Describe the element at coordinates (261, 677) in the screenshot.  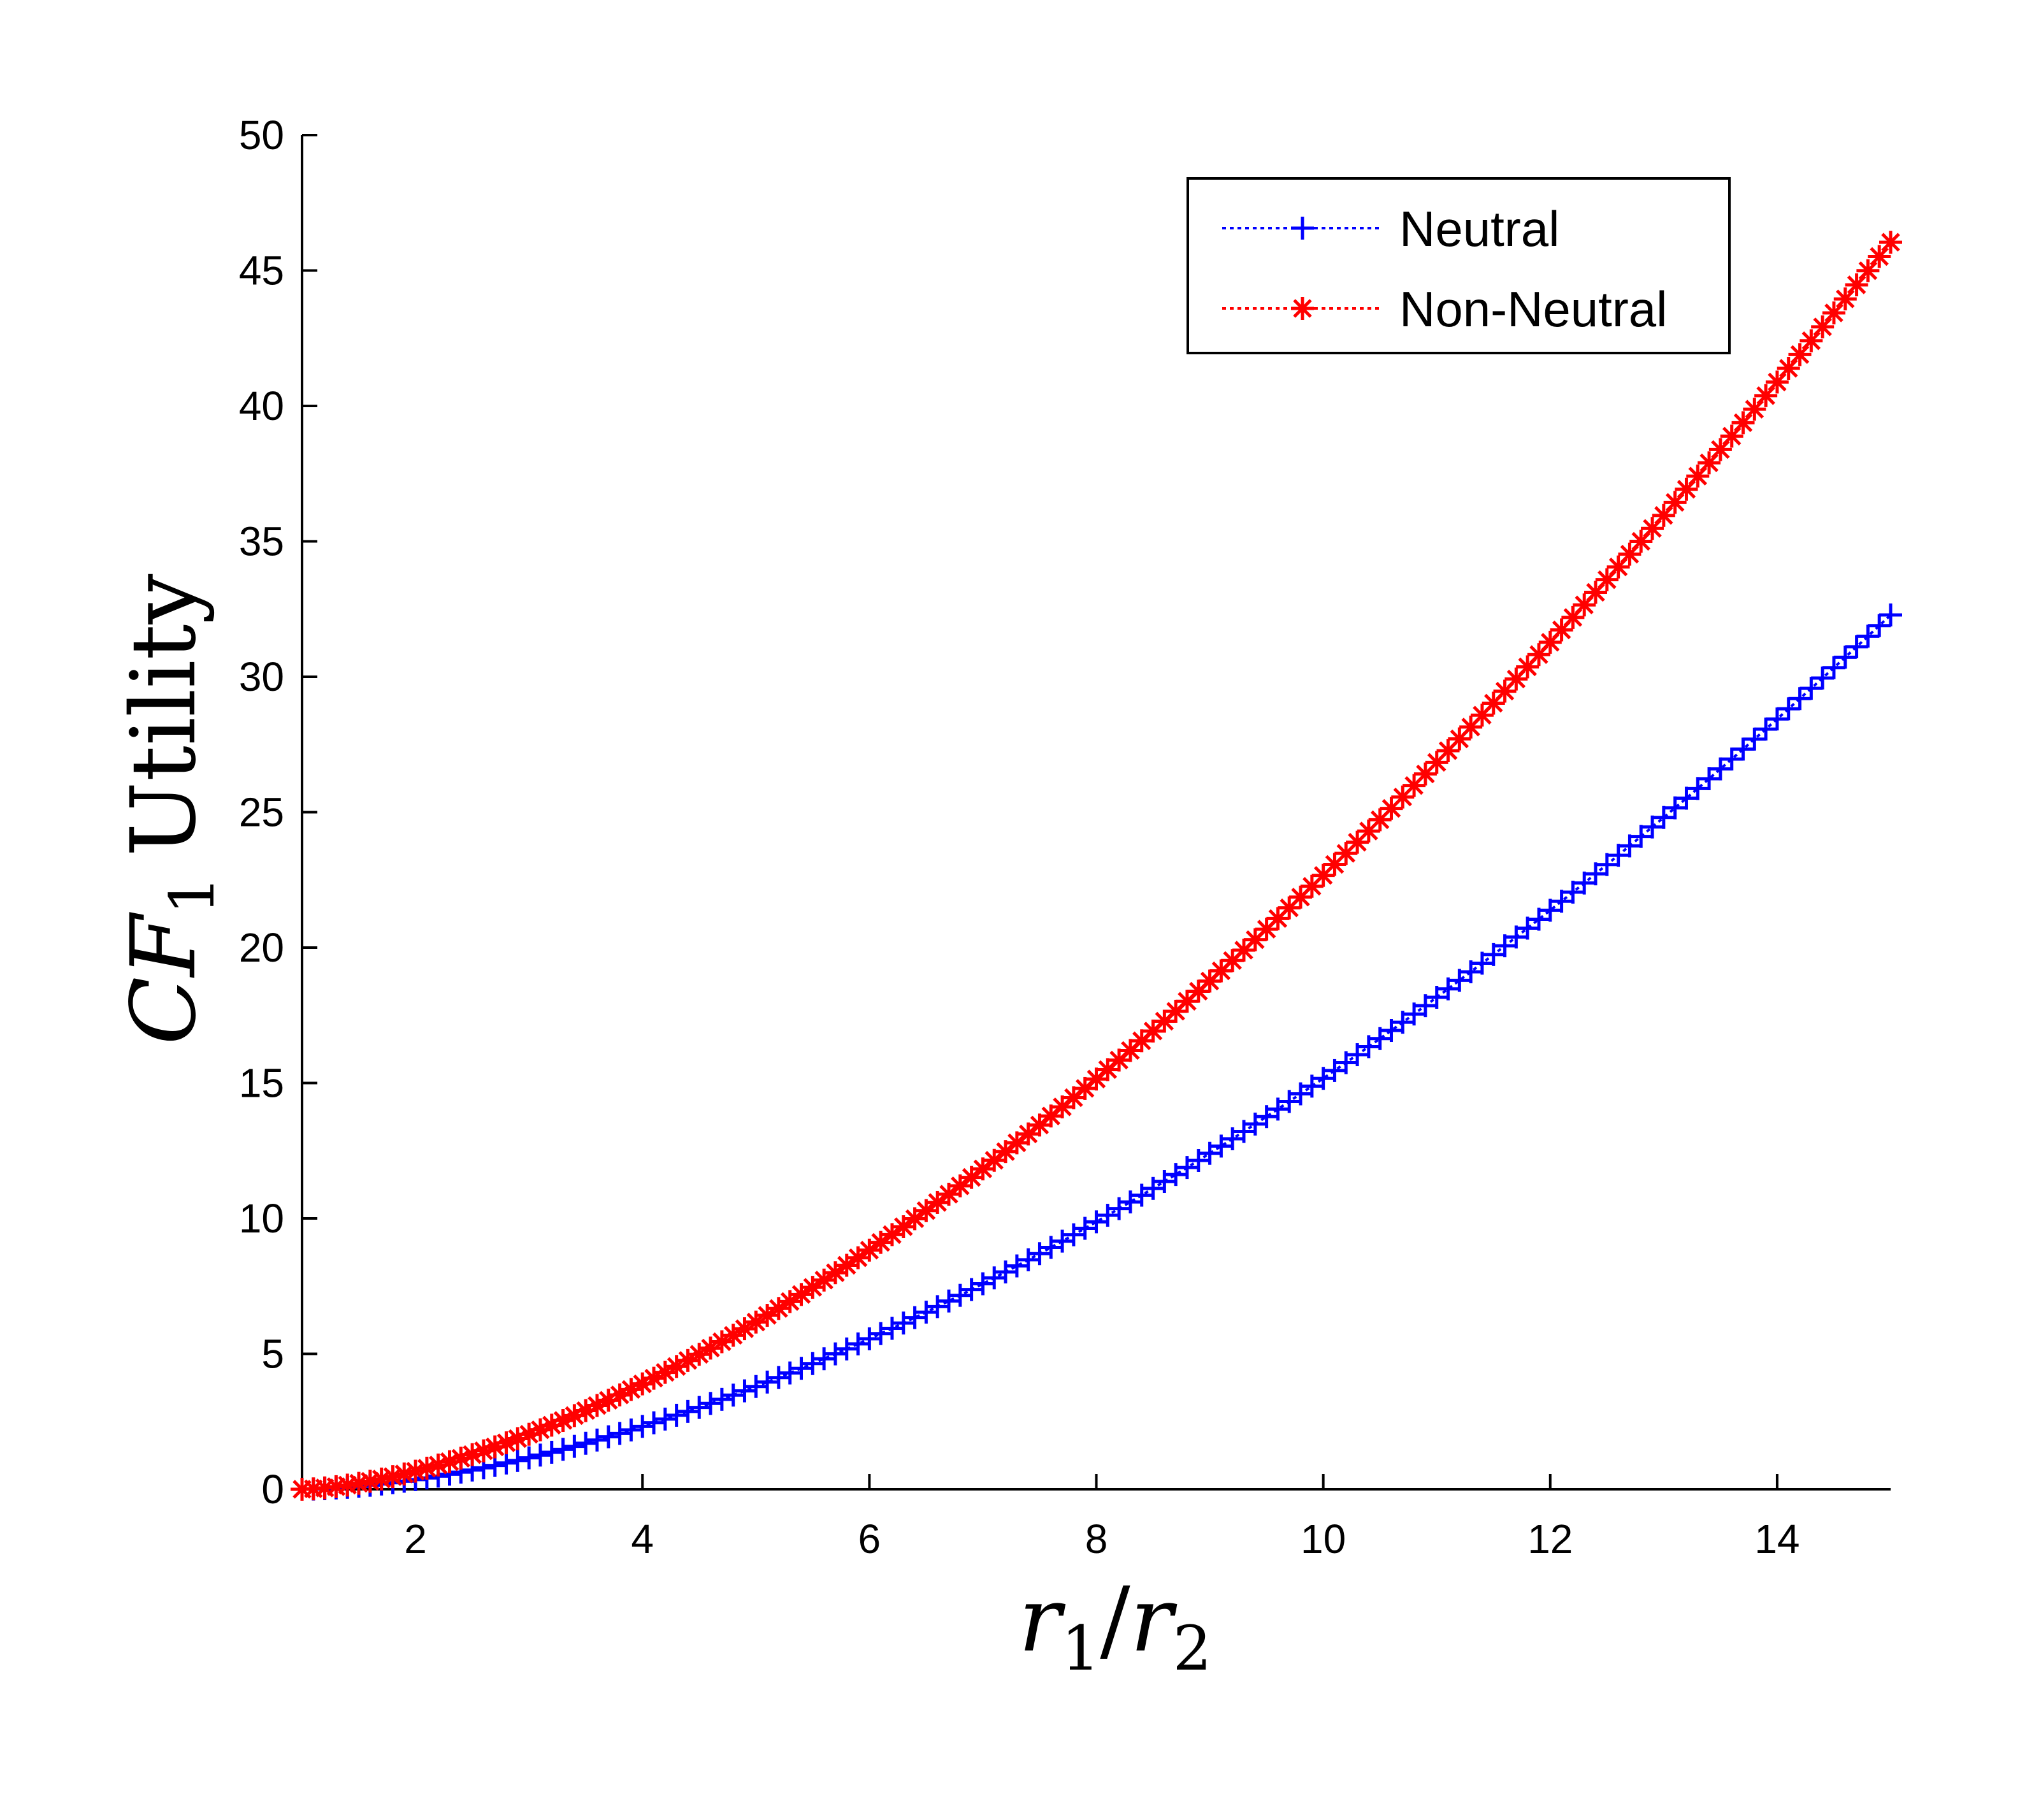
I see `y-tick-label: 30` at that location.